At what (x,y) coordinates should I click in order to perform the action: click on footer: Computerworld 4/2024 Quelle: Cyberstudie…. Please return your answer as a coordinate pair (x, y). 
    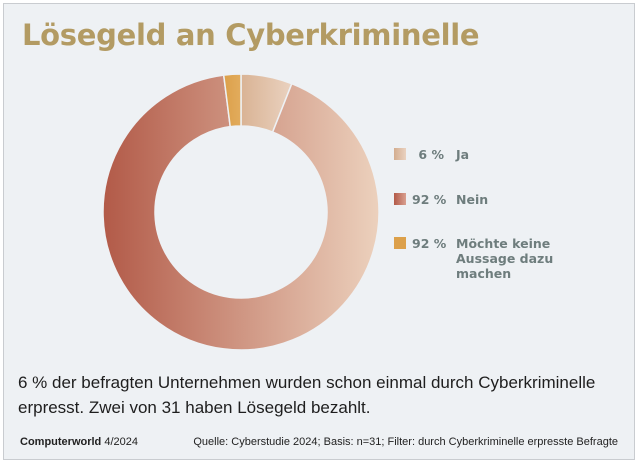
    Looking at the image, I should click on (319, 442).